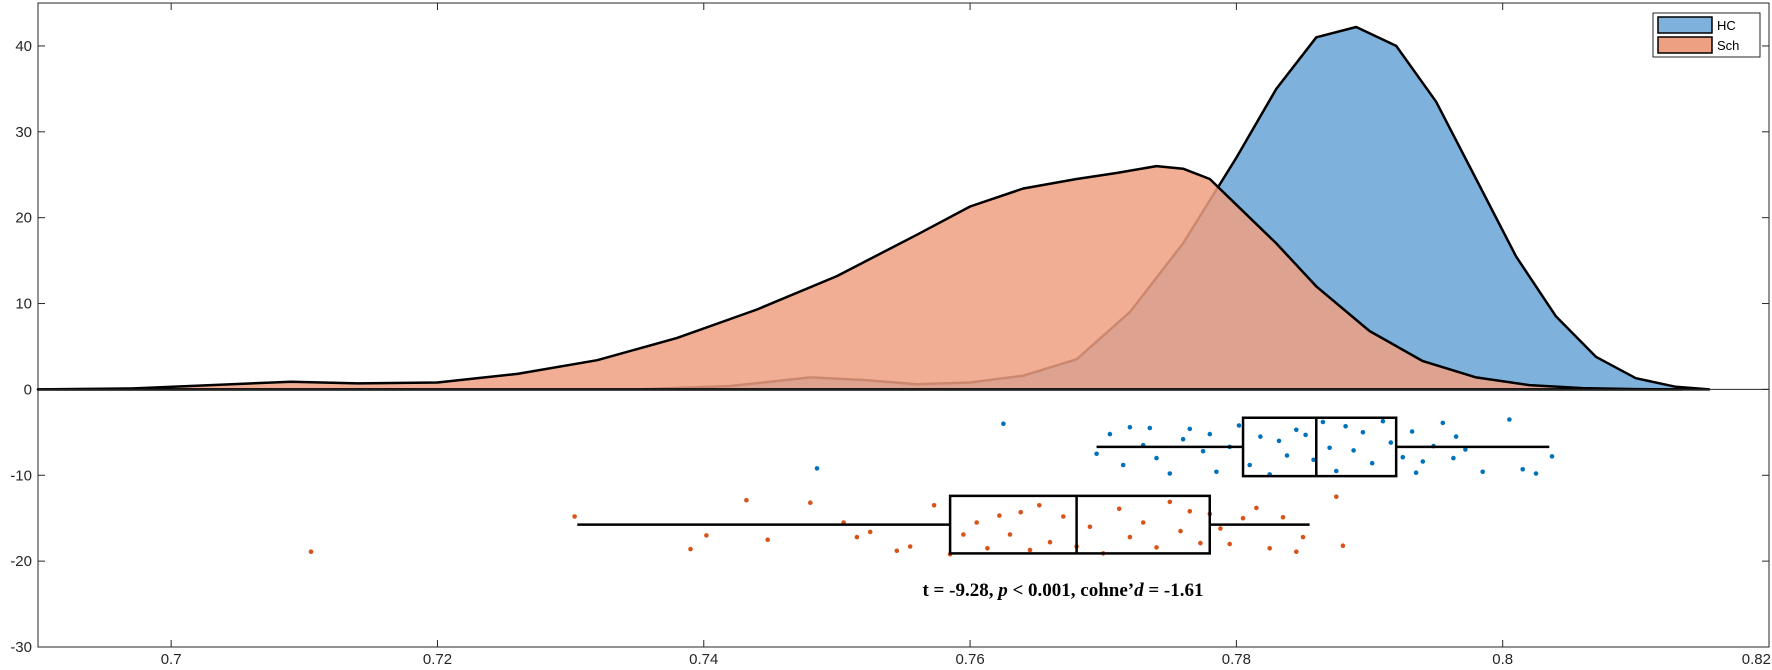  What do you see at coordinates (1685, 25) in the screenshot?
I see `legend-swatch-hc` at bounding box center [1685, 25].